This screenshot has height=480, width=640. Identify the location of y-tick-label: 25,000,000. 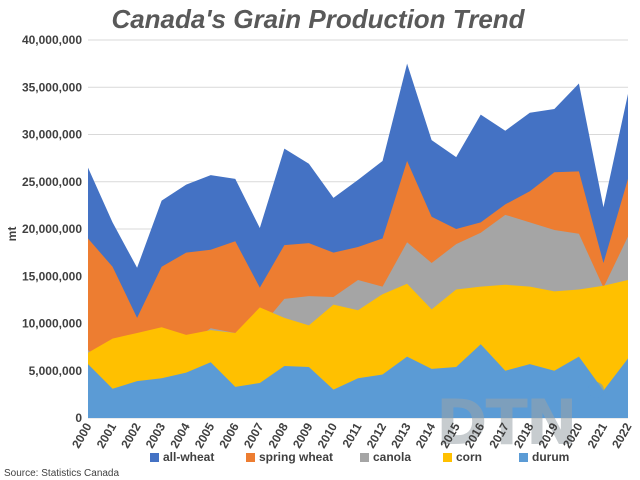
(52, 182).